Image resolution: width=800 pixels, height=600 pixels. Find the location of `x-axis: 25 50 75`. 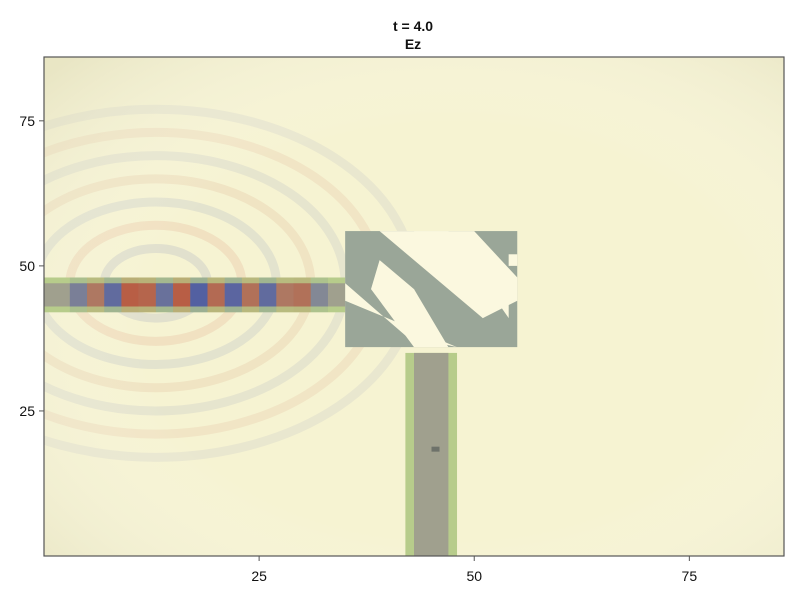

x-axis: 25 50 75 is located at coordinates (474, 570).